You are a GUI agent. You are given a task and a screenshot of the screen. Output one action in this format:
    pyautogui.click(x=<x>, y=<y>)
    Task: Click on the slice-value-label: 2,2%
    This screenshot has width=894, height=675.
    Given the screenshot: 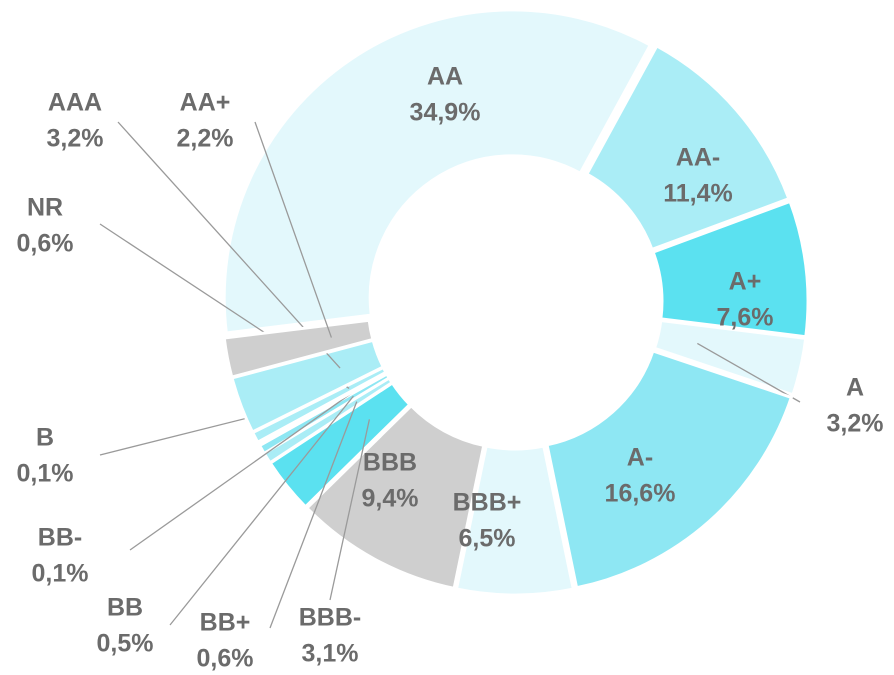 What is the action you would take?
    pyautogui.click(x=205, y=139)
    